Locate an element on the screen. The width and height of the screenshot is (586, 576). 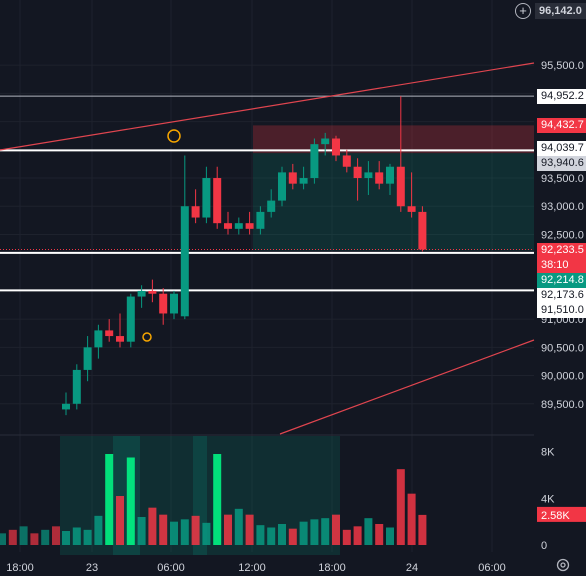
volume-axis-tick: 4K is located at coordinates (548, 499).